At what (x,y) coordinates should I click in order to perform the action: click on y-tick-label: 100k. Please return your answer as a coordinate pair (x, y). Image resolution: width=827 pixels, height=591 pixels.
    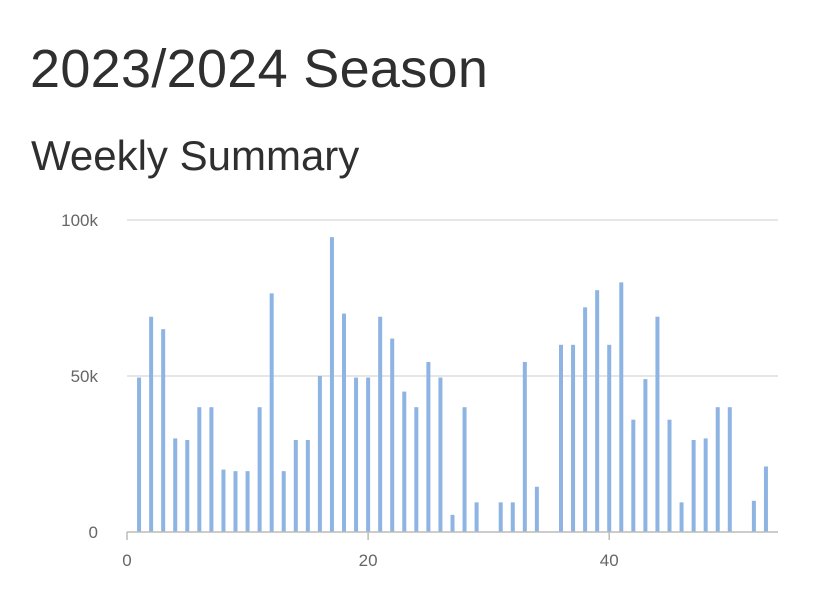
    Looking at the image, I should click on (79, 220).